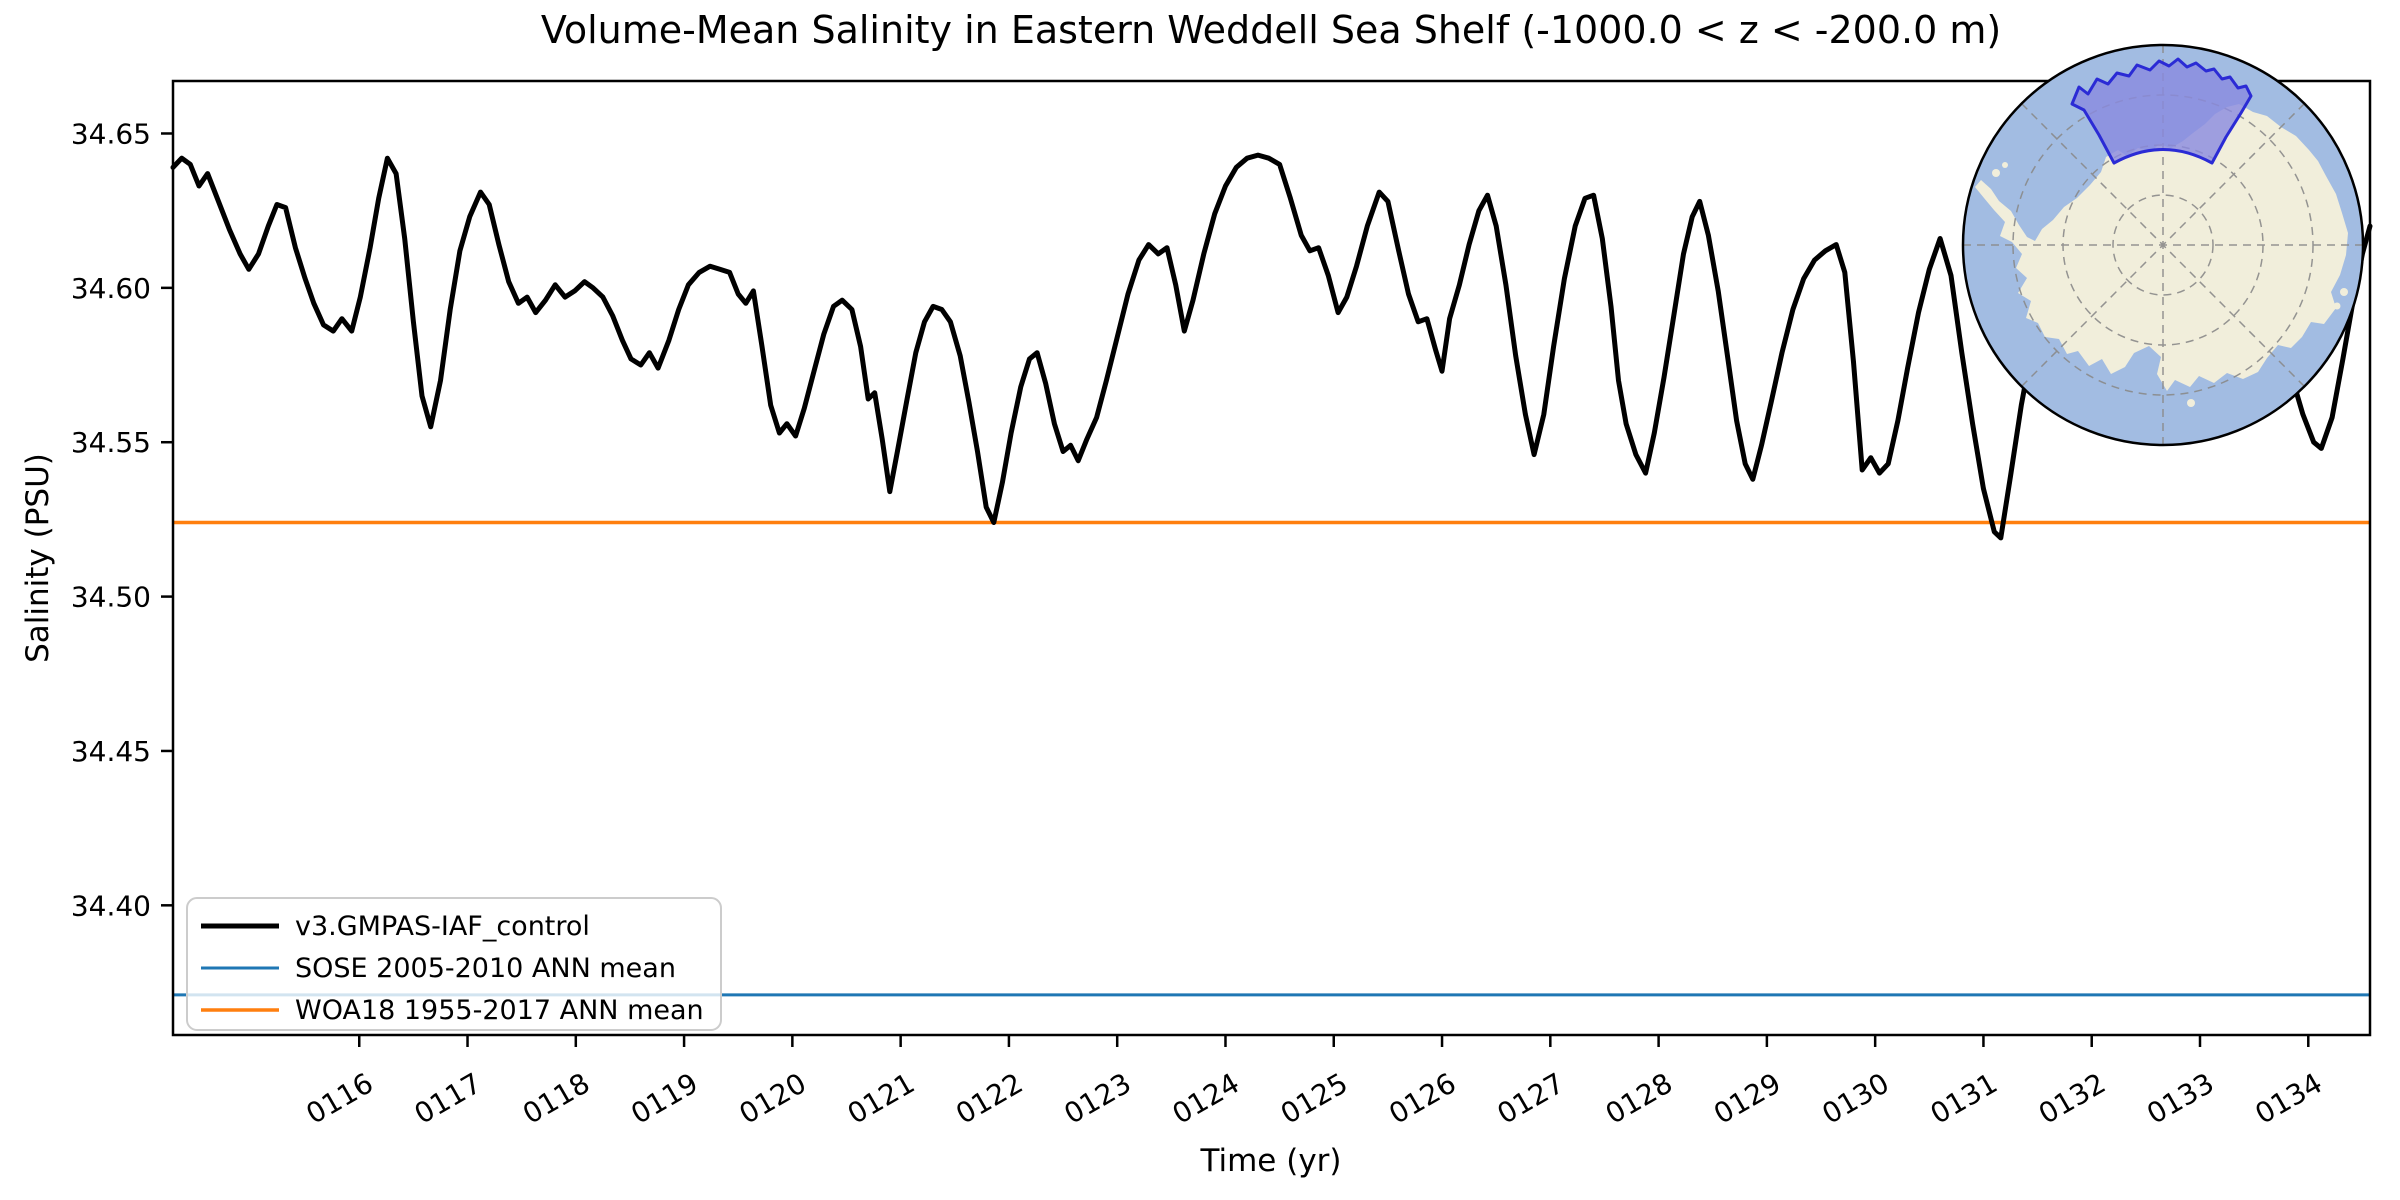 The image size is (2400, 1200). Describe the element at coordinates (1314, 1098) in the screenshot. I see `x-tick-label: 0125` at that location.